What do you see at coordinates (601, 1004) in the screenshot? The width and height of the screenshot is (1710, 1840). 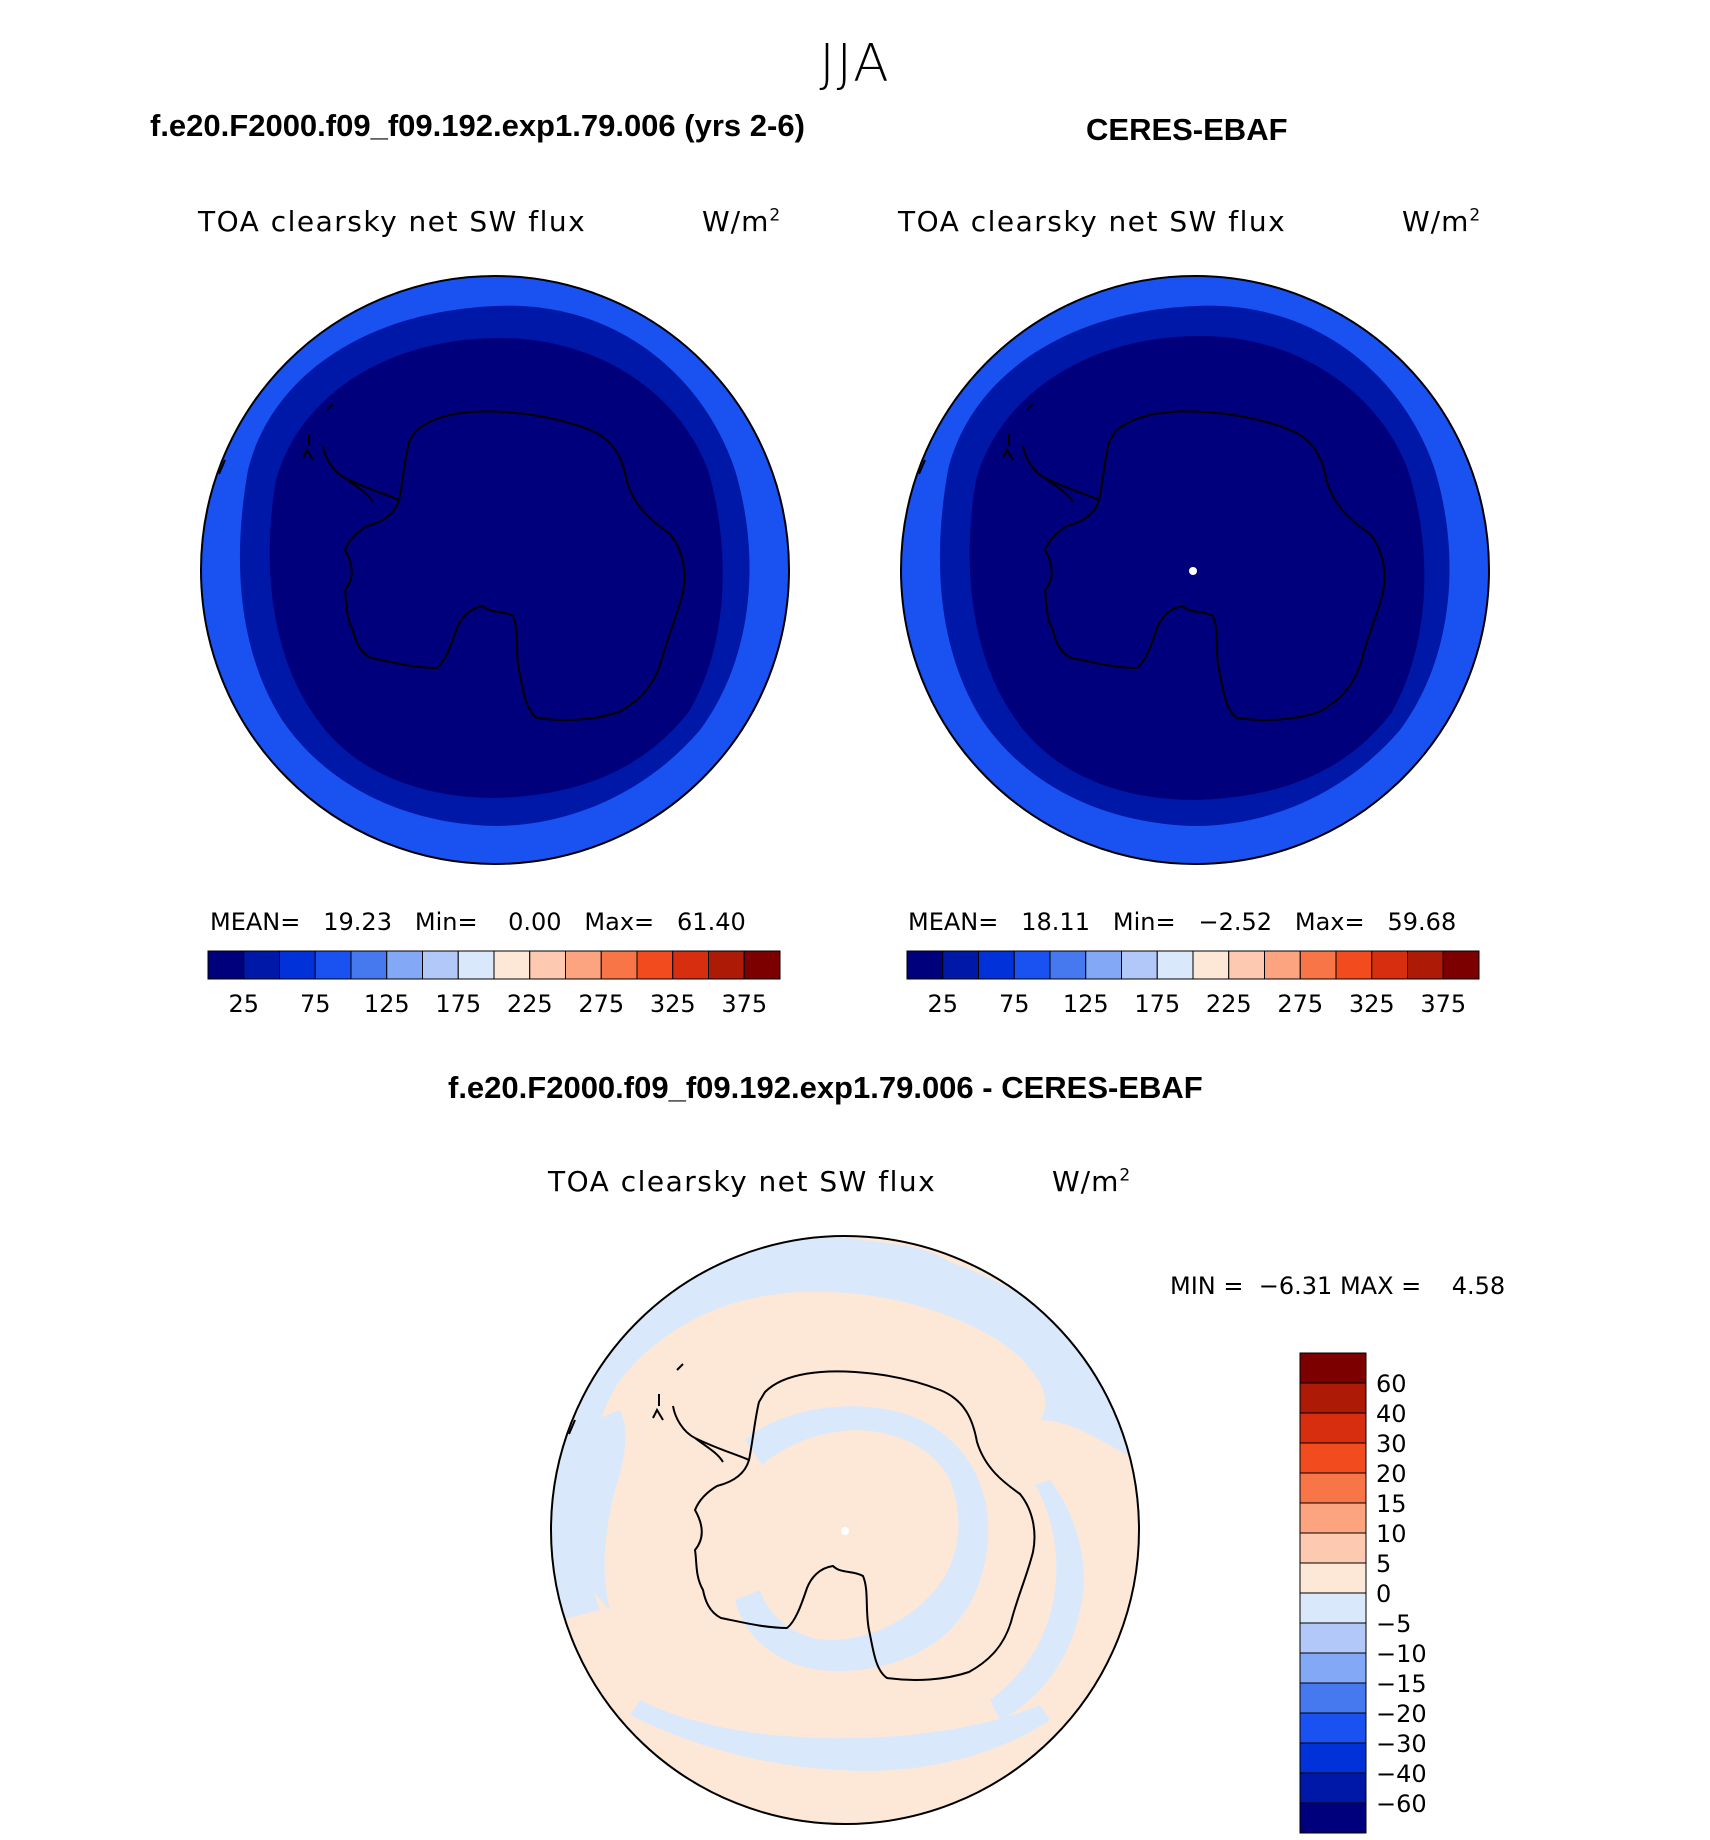 I see `colorbar-panel-1-label: 275` at bounding box center [601, 1004].